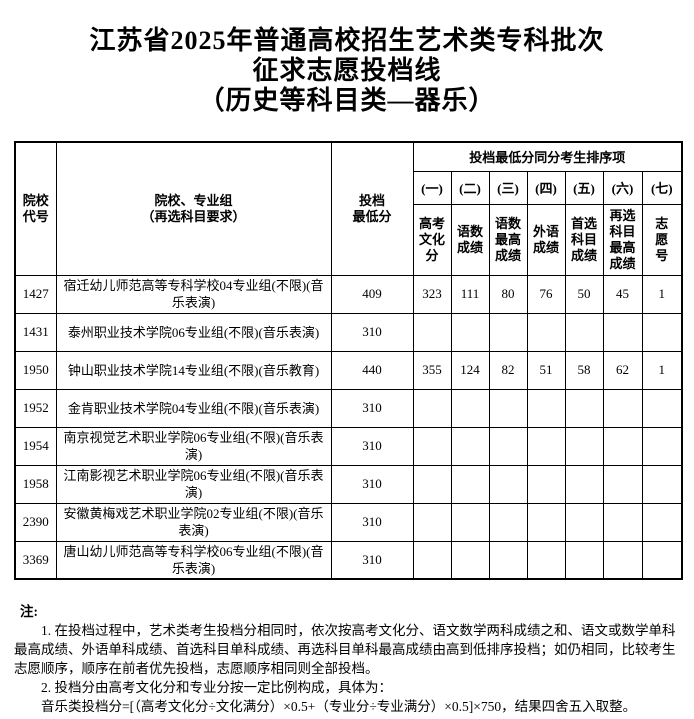 Image resolution: width=694 pixels, height=719 pixels. What do you see at coordinates (470, 370) in the screenshot?
I see `cell-rank-2: 124` at bounding box center [470, 370].